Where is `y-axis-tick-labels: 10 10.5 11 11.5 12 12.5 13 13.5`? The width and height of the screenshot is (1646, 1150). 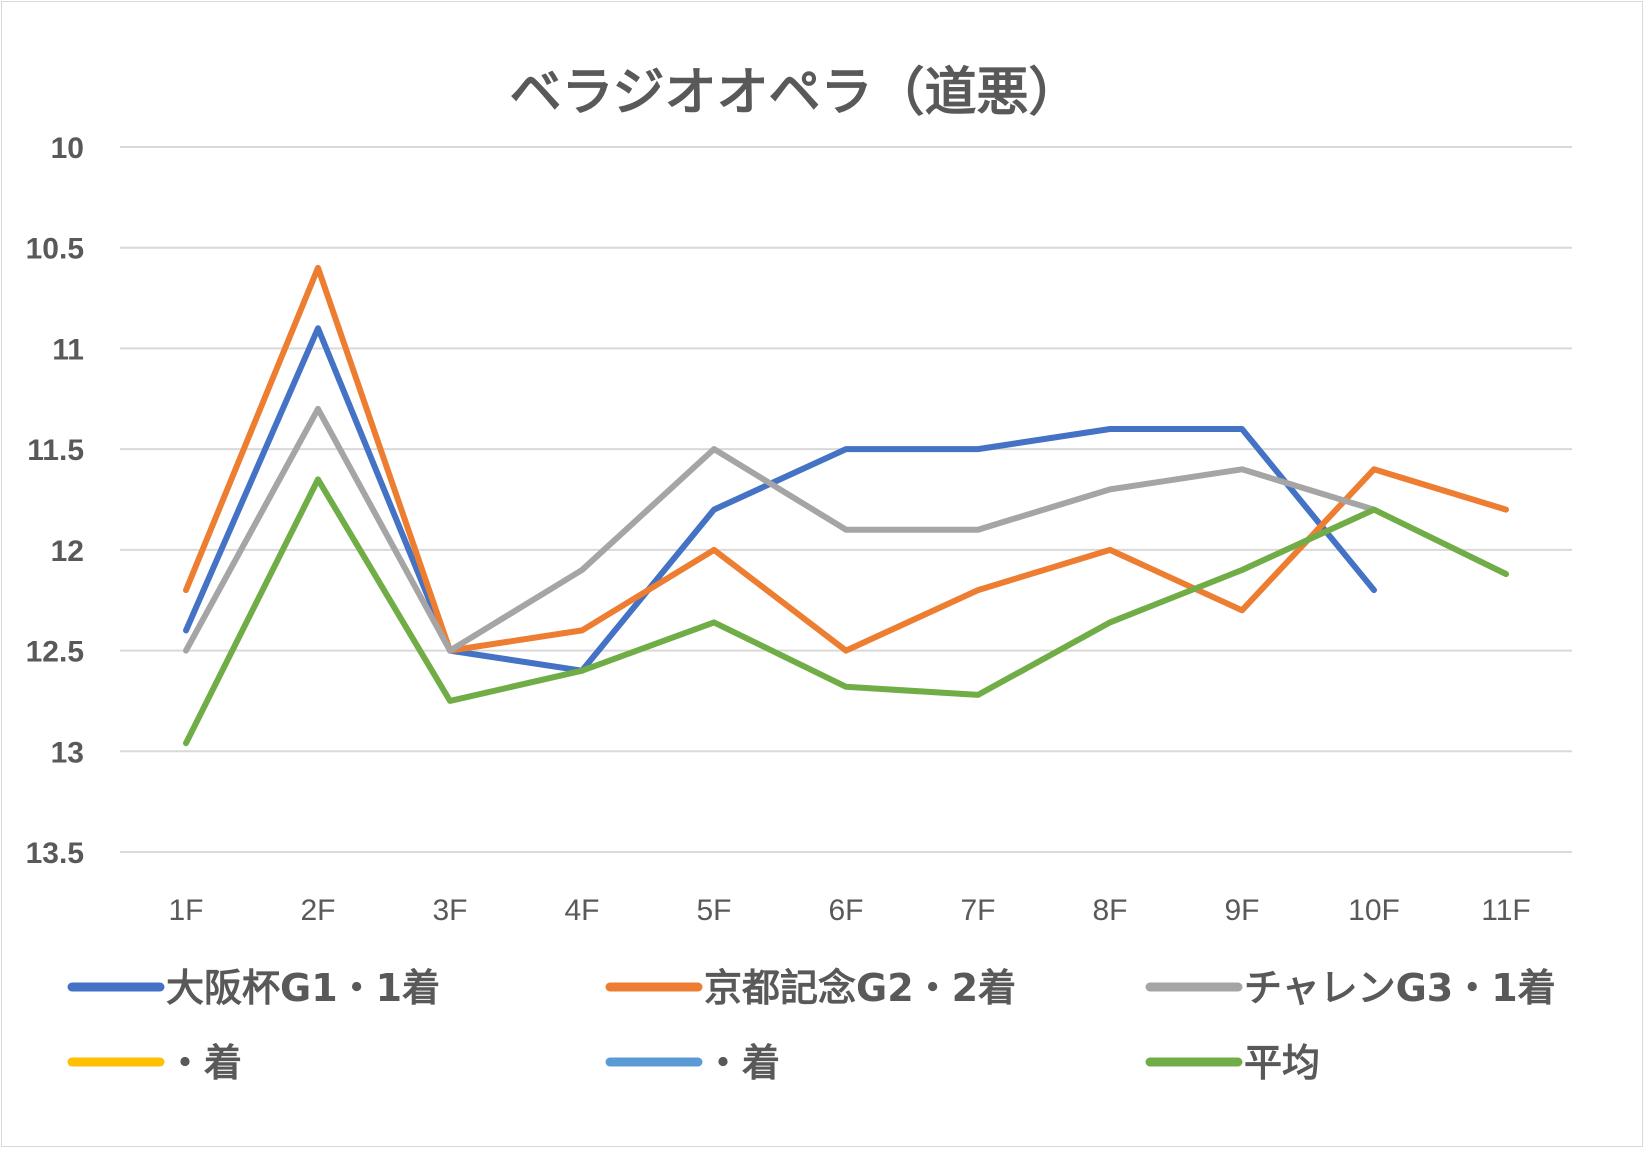 y-axis-tick-labels: 10 10.5 11 11.5 12 12.5 13 13.5 is located at coordinates (55, 501).